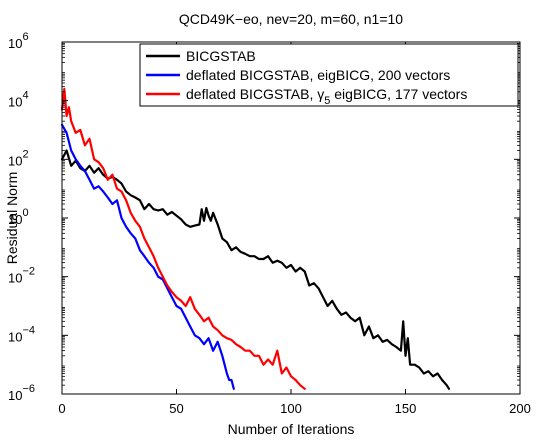 This screenshot has height=441, width=540. What do you see at coordinates (18, 100) in the screenshot?
I see `y-tick-label: 10⁴` at bounding box center [18, 100].